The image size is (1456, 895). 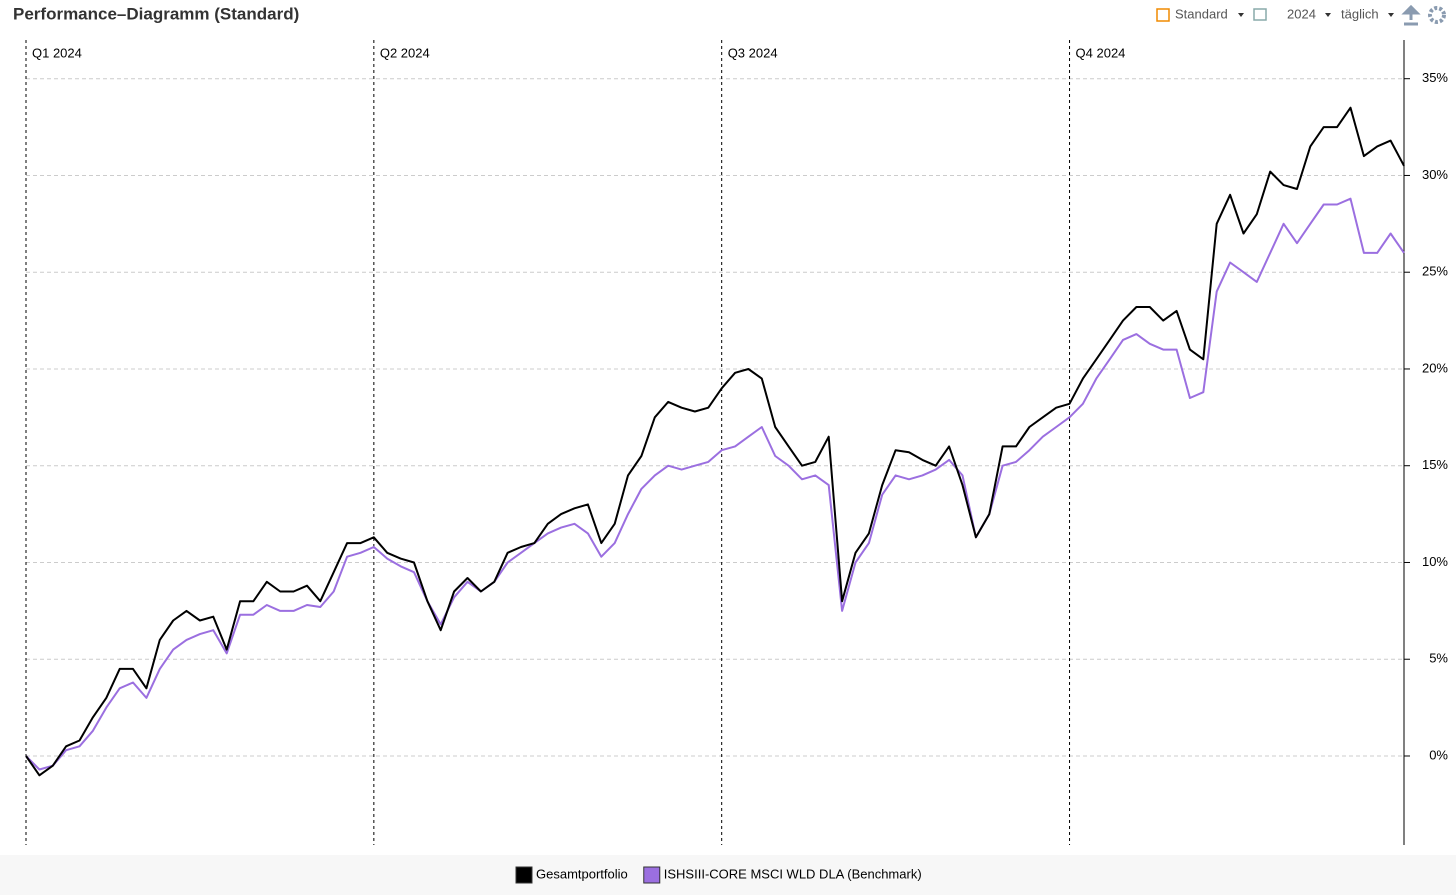 I want to click on legend-label: ISHSIII-CORE MSCI WLD DLA (Benchmark), so click(x=793, y=873).